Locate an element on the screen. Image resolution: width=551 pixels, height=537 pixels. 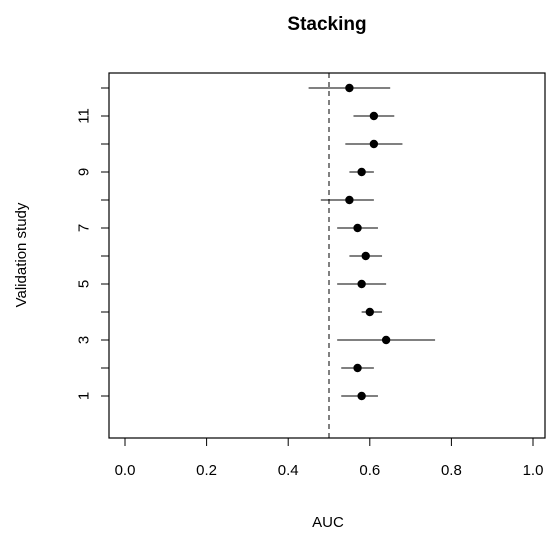
x-tick-label: 1.0 is located at coordinates (533, 470).